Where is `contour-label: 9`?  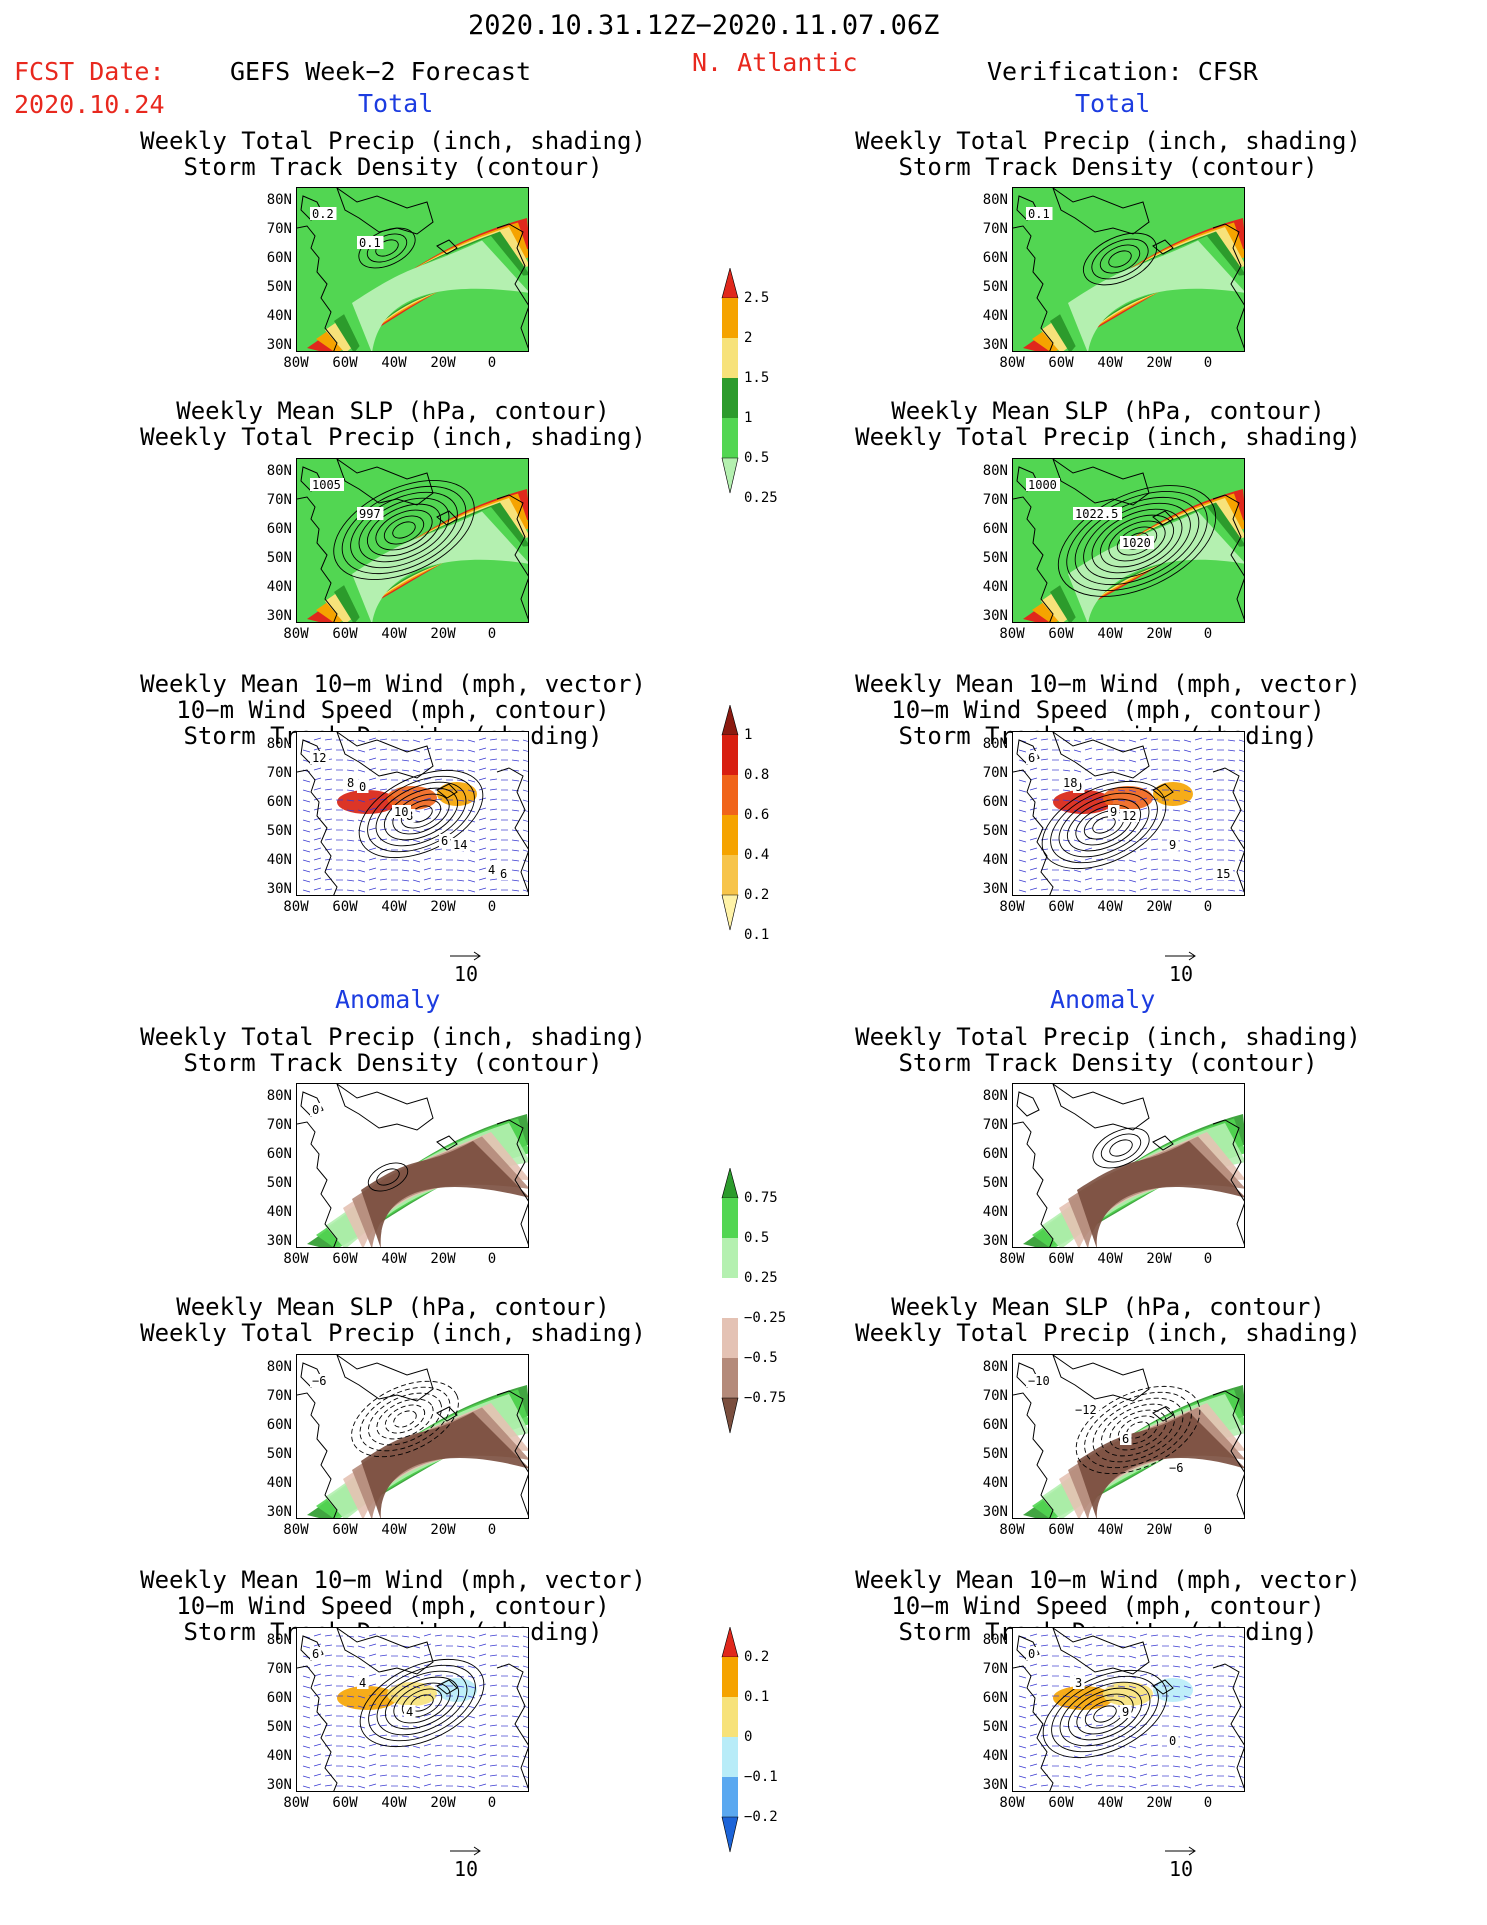 contour-label: 9 is located at coordinates (1125, 1712).